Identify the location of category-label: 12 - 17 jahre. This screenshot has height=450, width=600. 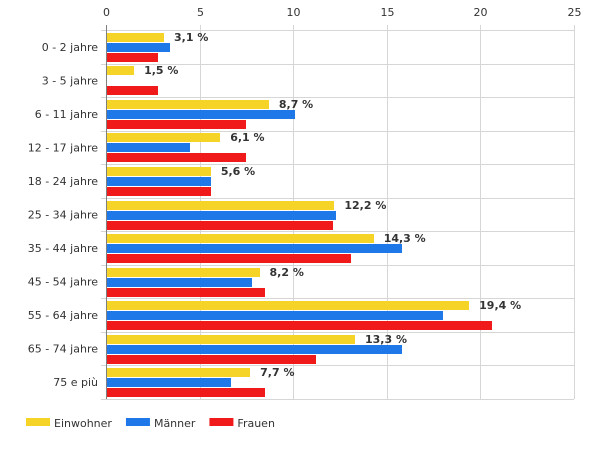
(63, 147).